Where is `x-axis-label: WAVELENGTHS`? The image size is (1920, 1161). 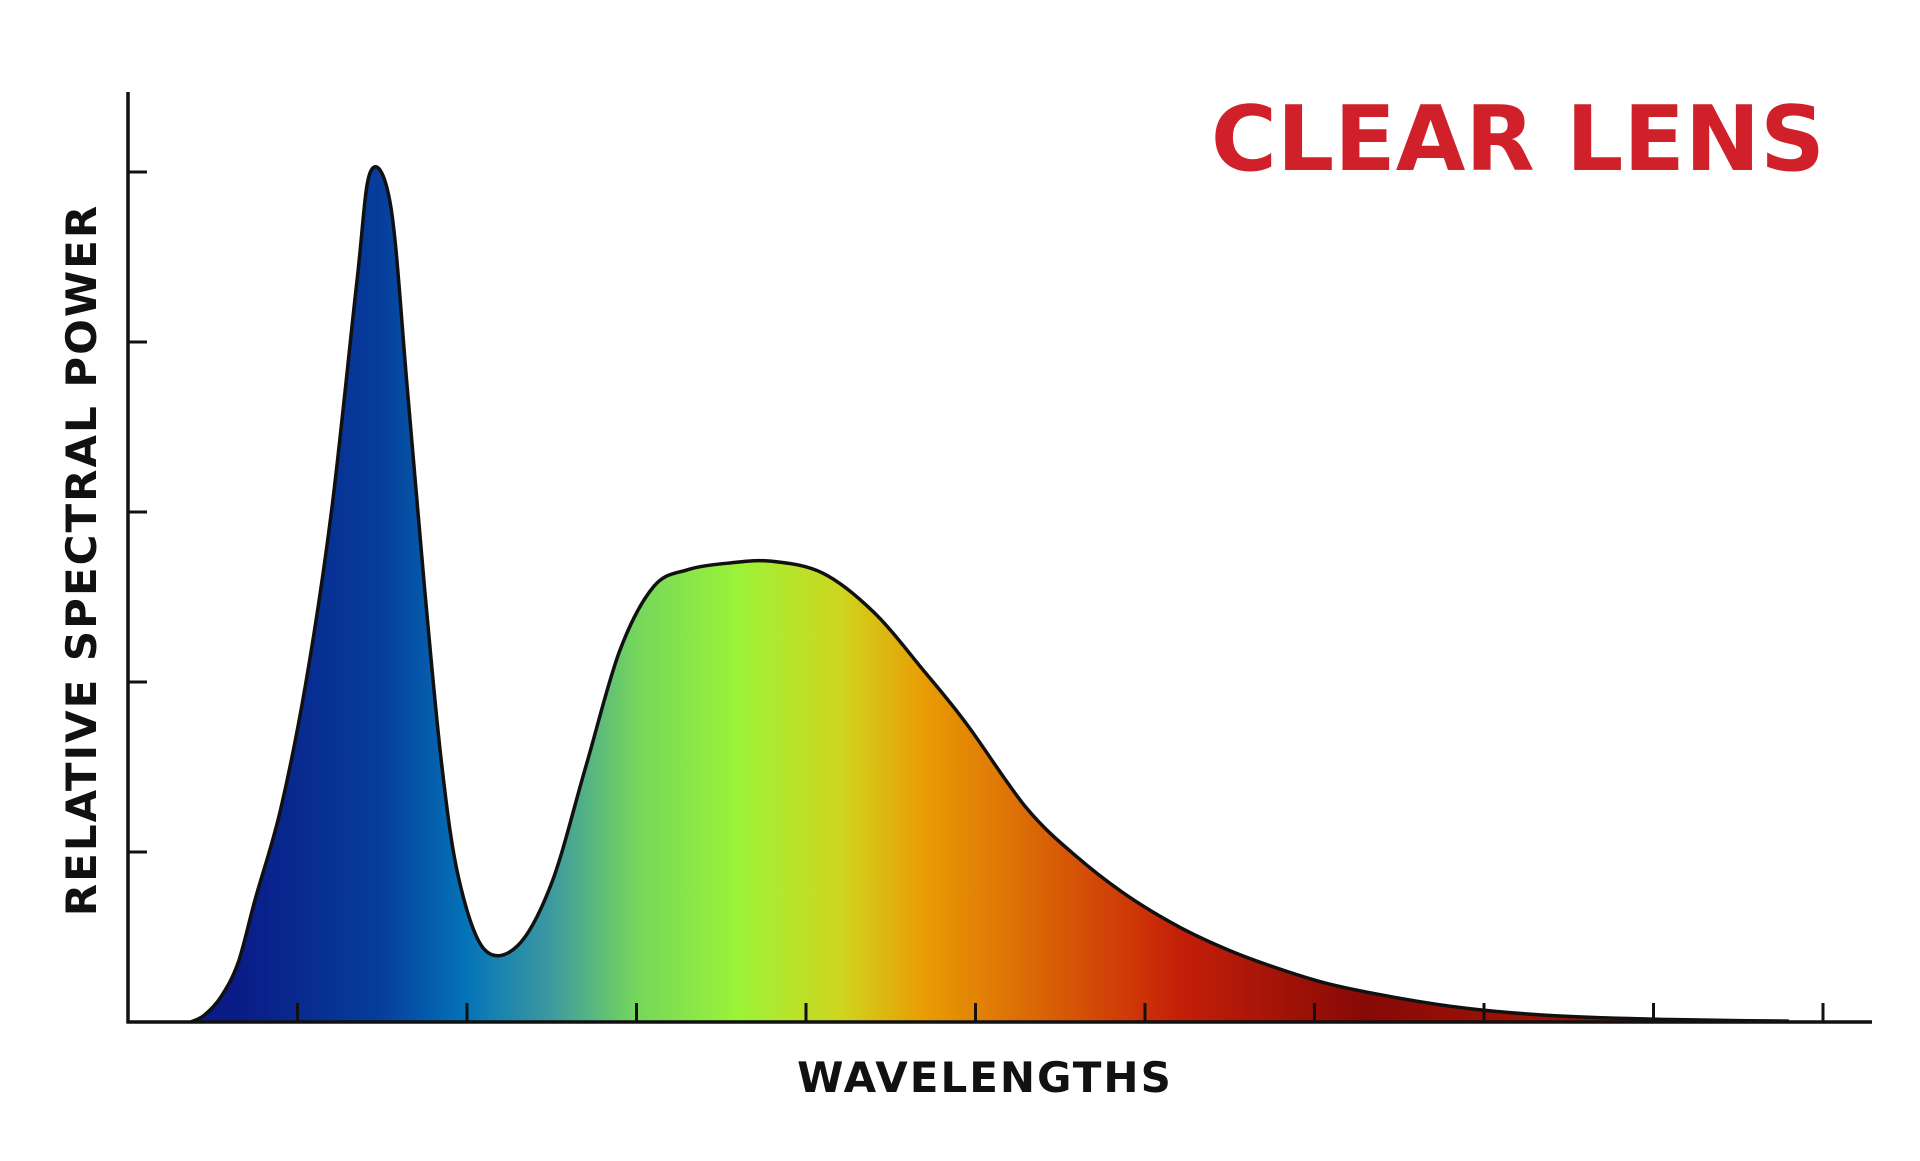
x-axis-label: WAVELENGTHS is located at coordinates (985, 1077).